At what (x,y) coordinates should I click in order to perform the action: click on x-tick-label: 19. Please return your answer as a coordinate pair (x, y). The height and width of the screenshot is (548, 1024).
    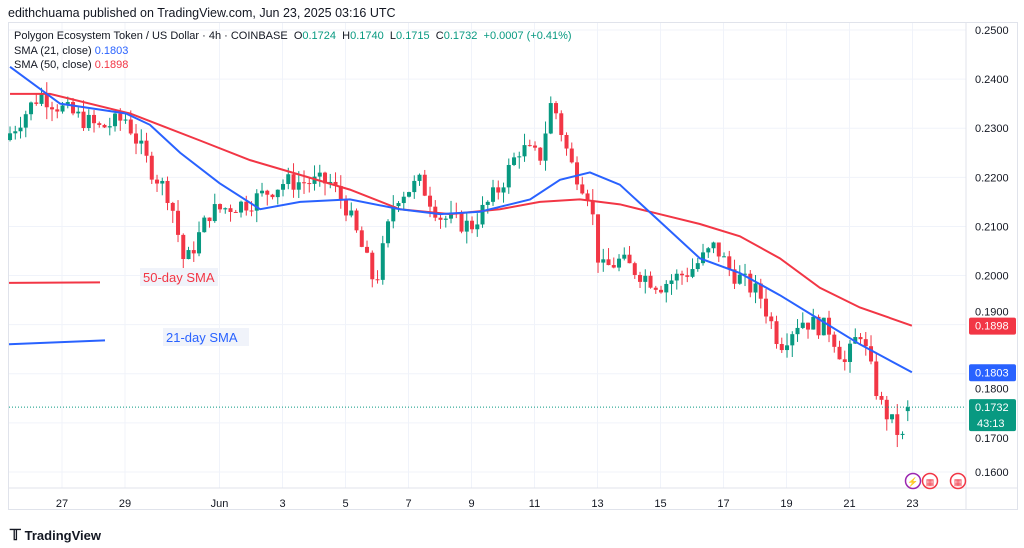
    Looking at the image, I should click on (786, 504).